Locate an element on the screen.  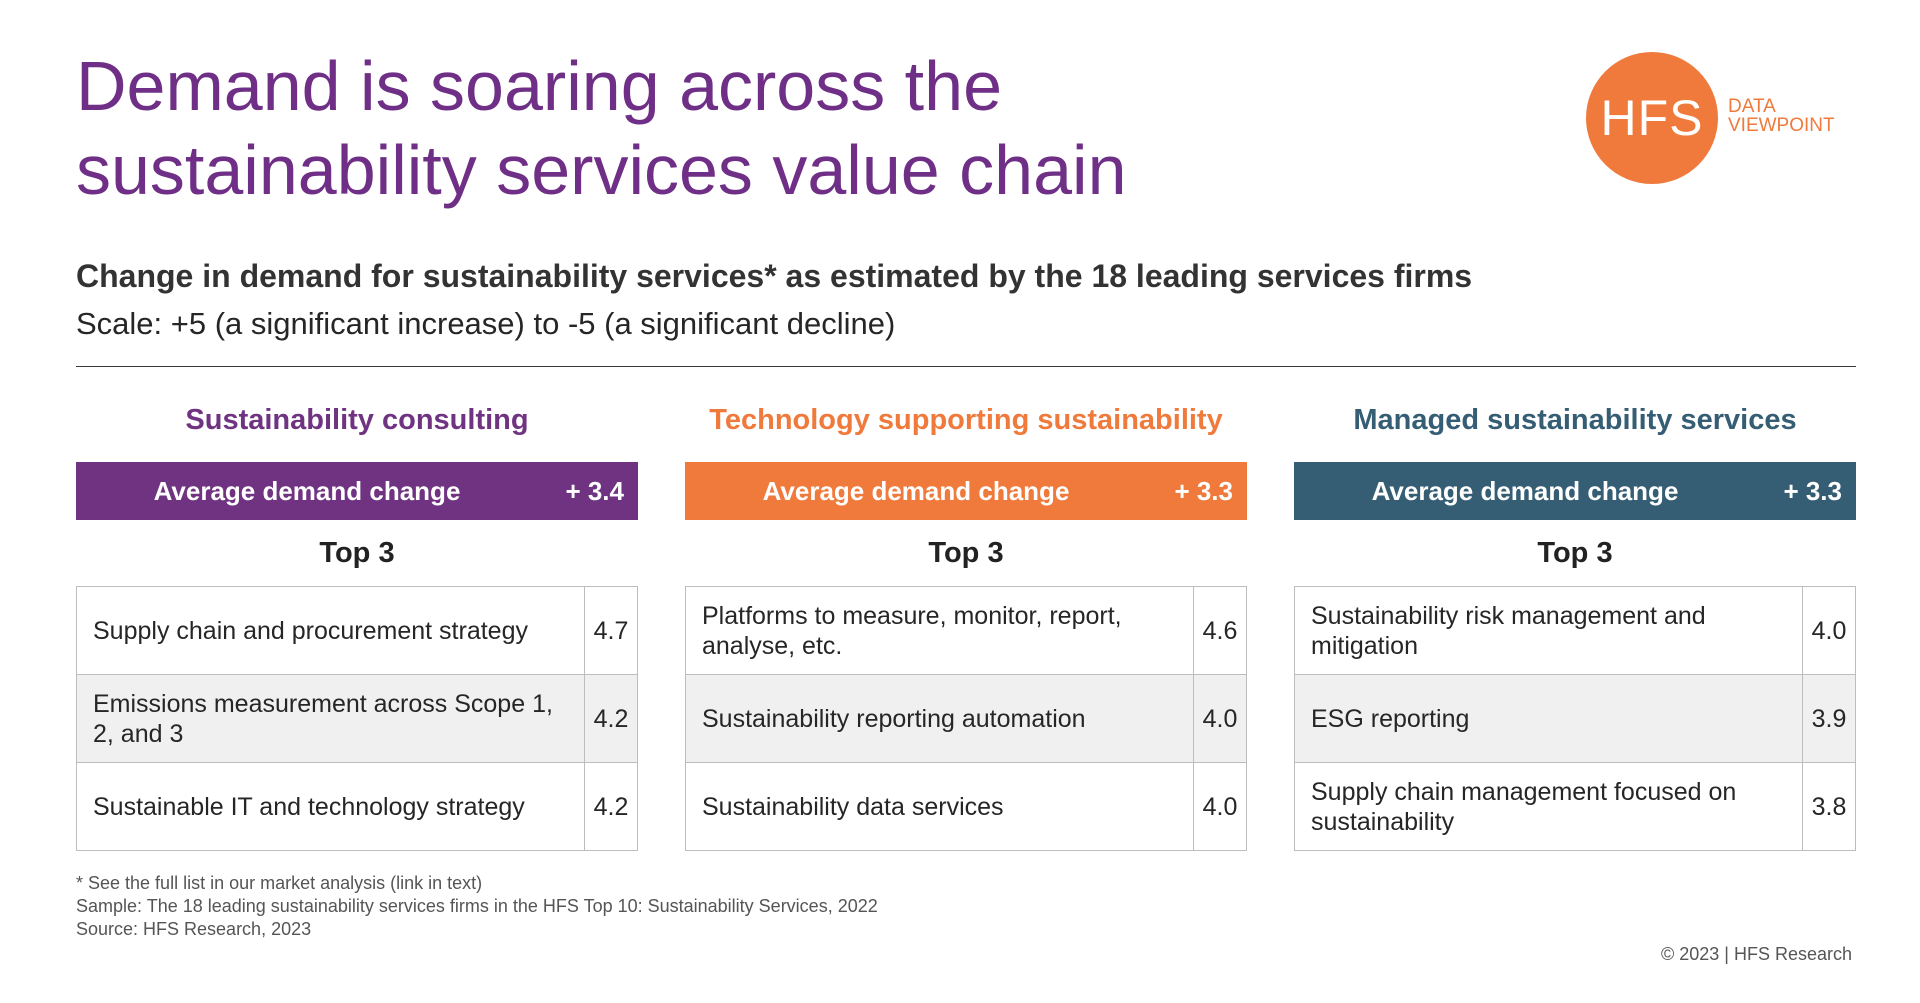
hfs-logo: HFS DATA VIEWPOINT is located at coordinates (1721, 119).